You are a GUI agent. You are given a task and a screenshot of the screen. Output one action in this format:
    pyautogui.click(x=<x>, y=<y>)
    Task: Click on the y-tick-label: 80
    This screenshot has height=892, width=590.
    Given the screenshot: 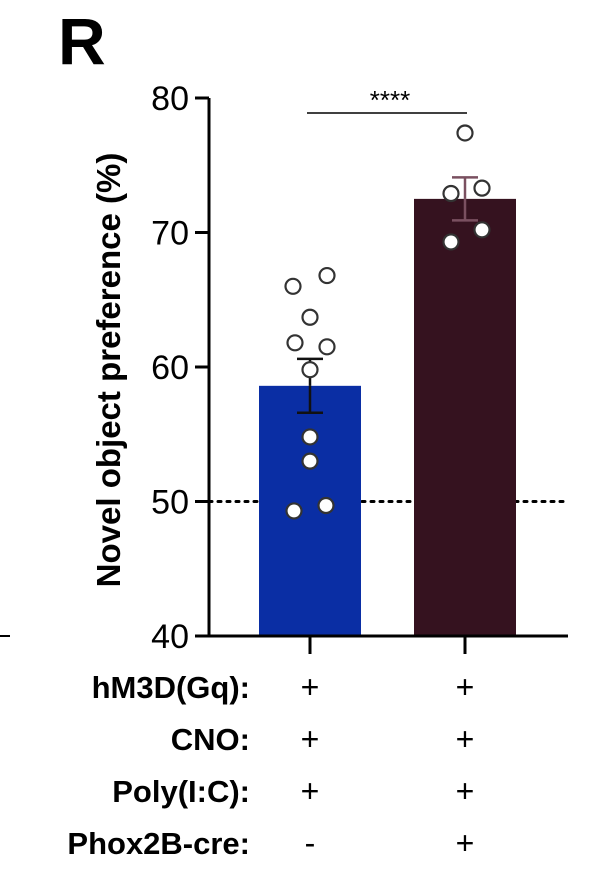 What is the action you would take?
    pyautogui.click(x=170, y=99)
    